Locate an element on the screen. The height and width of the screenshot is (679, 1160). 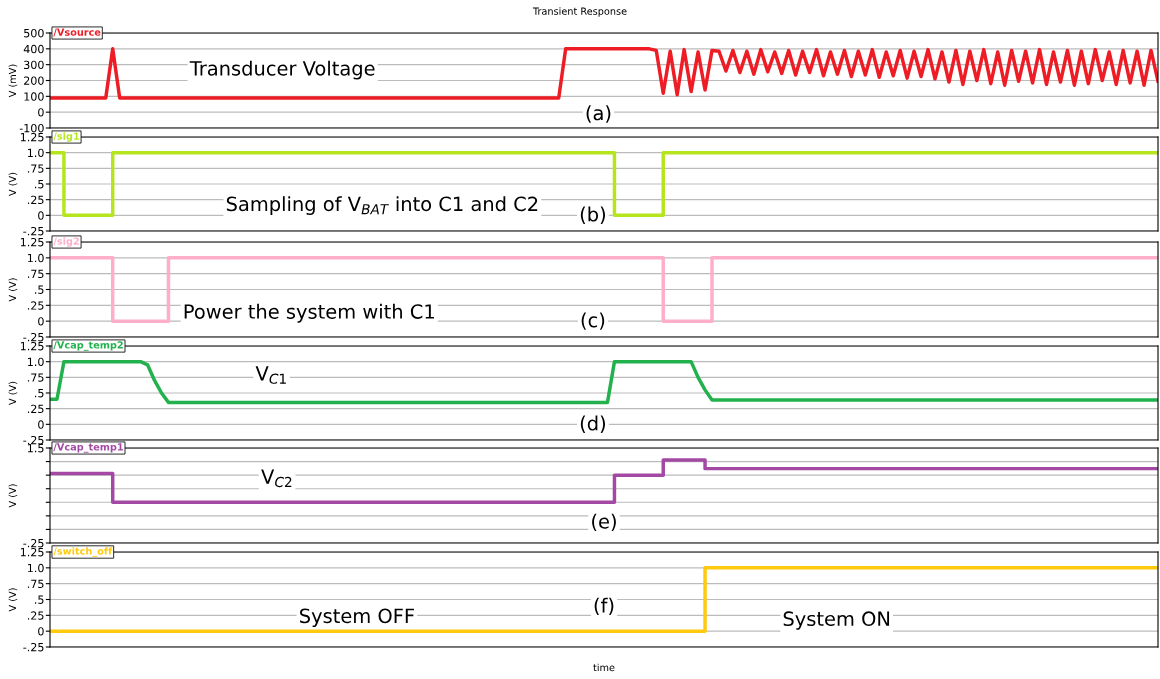
y-tick-label: -100 is located at coordinates (31, 128).